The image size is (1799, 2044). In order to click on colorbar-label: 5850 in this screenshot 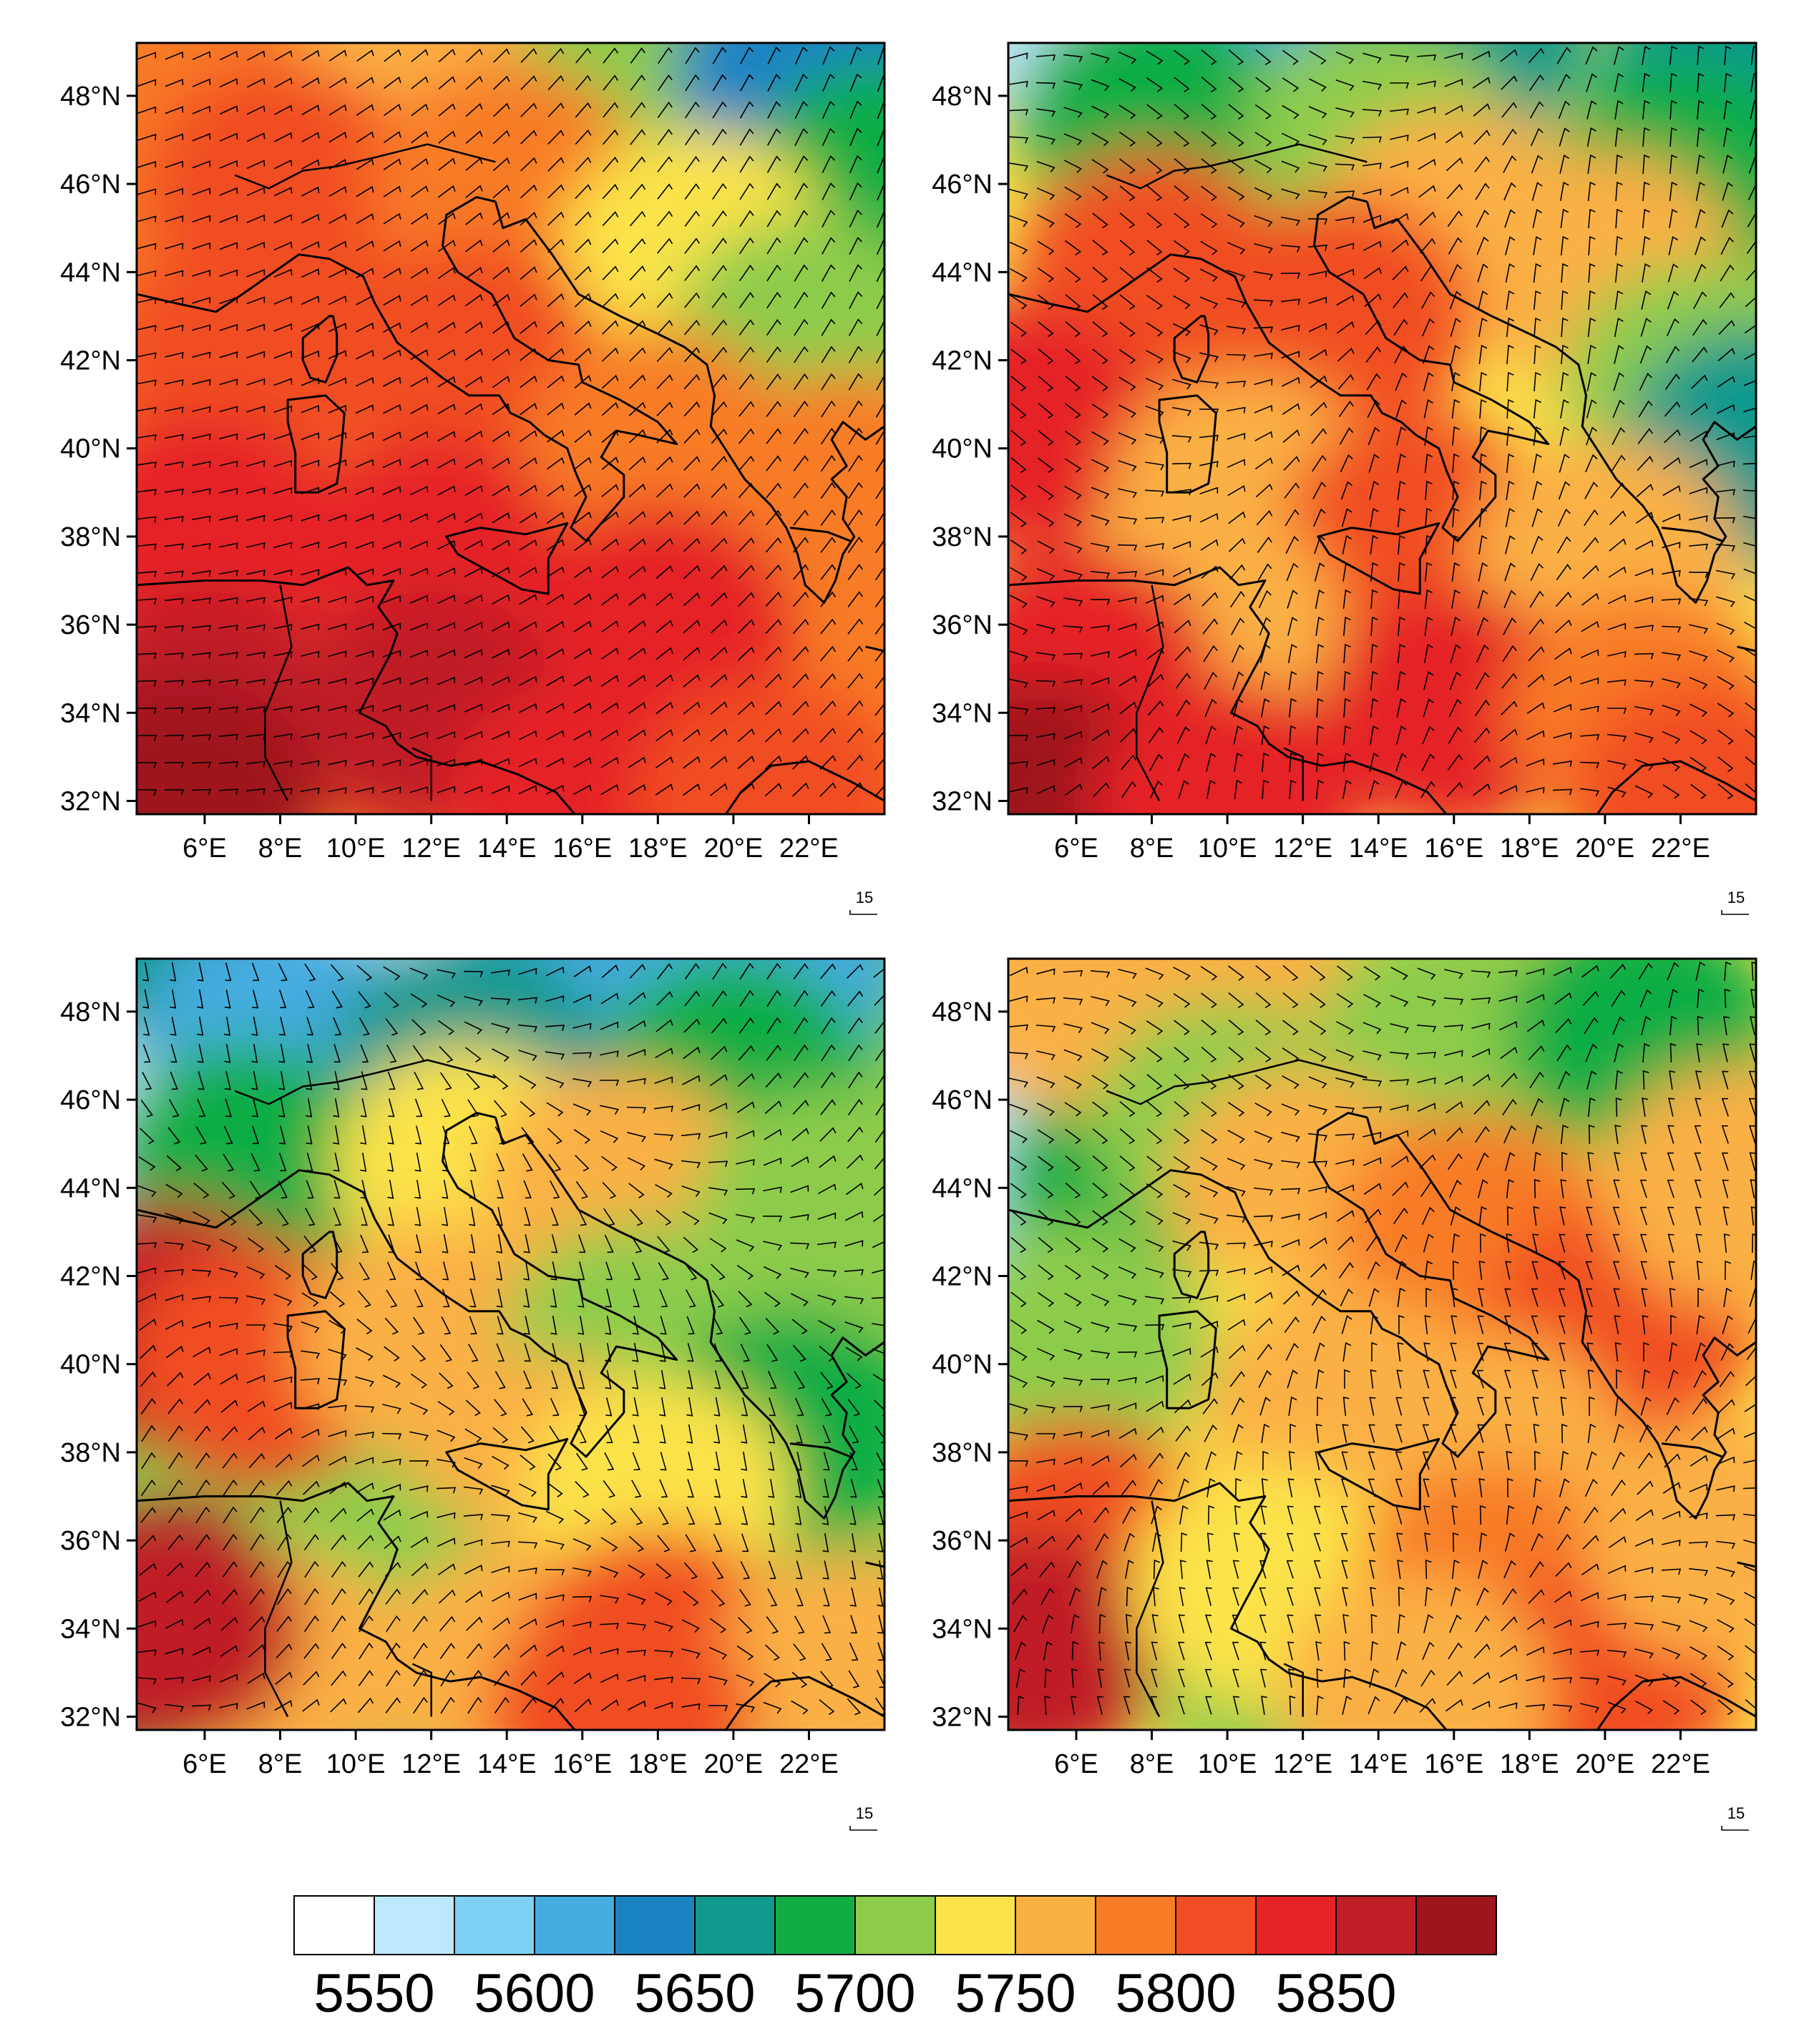, I will do `click(1335, 1993)`.